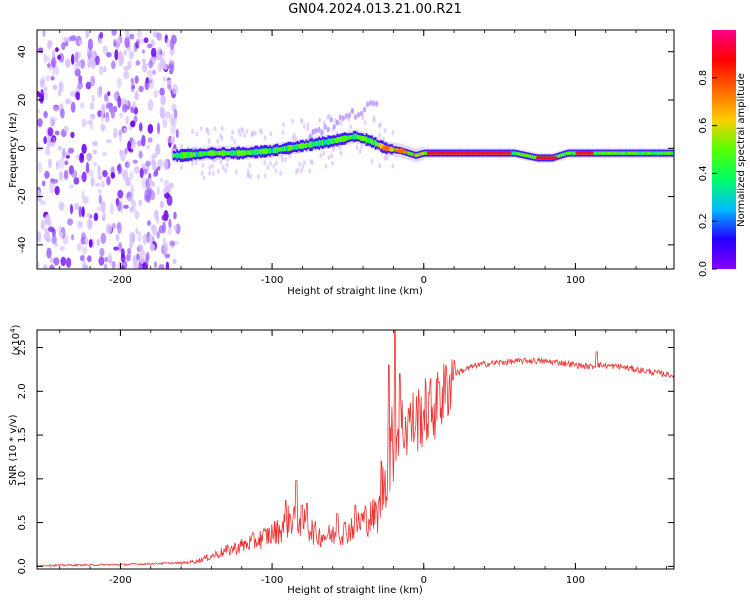 Image resolution: width=750 pixels, height=600 pixels. Describe the element at coordinates (22, 245) in the screenshot. I see `y-tick-label: -40` at that location.